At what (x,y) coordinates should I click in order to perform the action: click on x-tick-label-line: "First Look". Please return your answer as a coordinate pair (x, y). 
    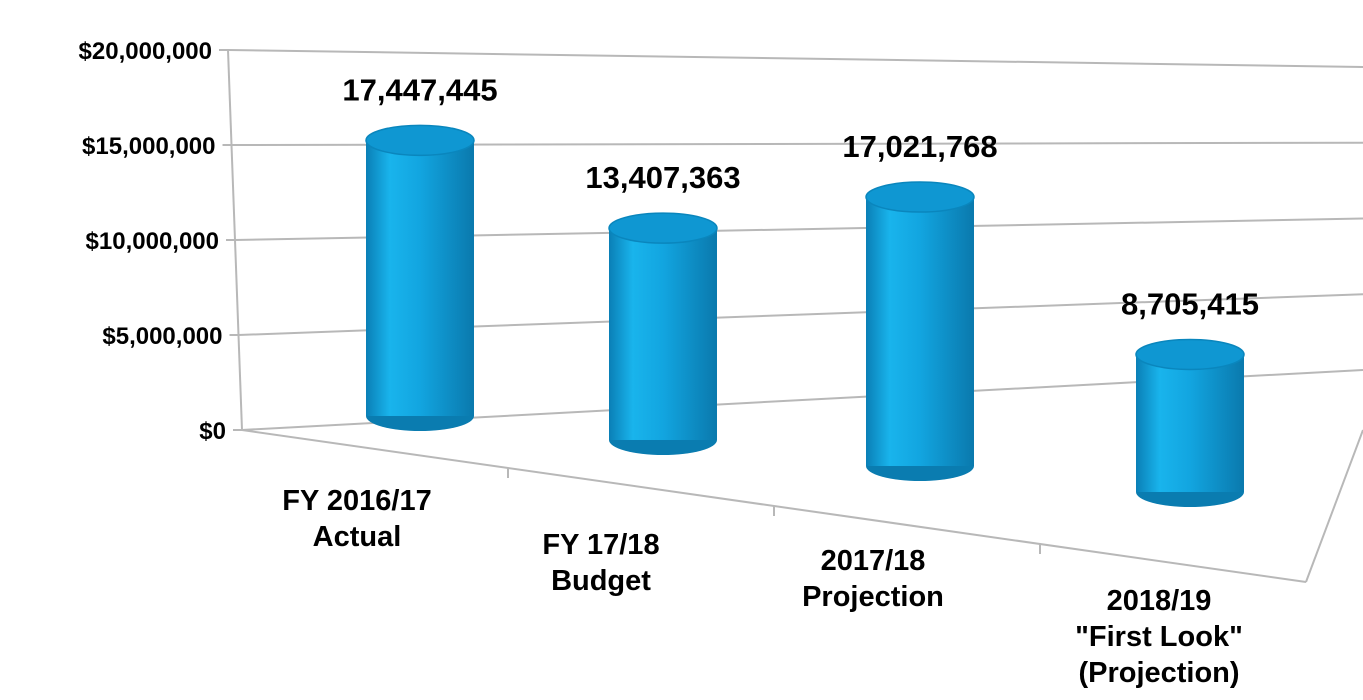
    Looking at the image, I should click on (1159, 637).